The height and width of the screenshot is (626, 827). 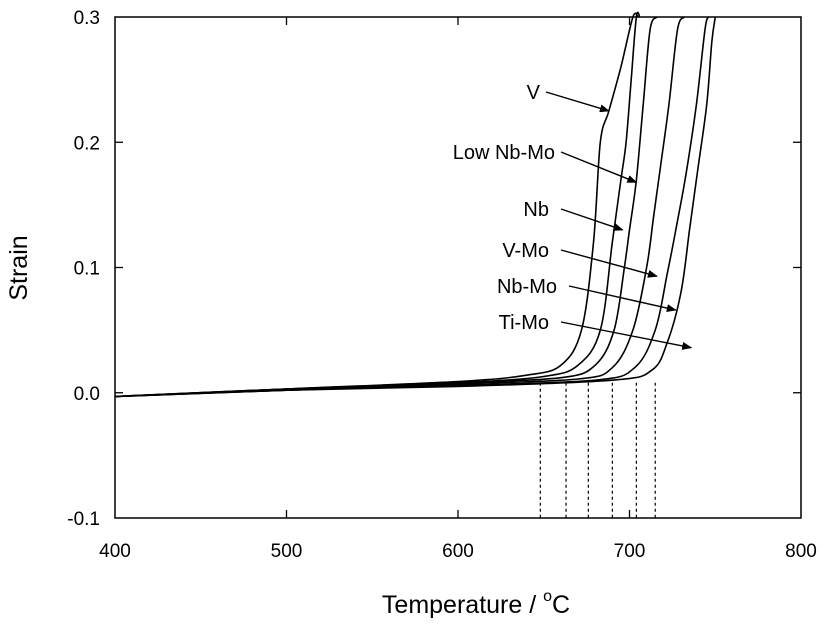 What do you see at coordinates (287, 551) in the screenshot?
I see `x-tick-label: 500` at bounding box center [287, 551].